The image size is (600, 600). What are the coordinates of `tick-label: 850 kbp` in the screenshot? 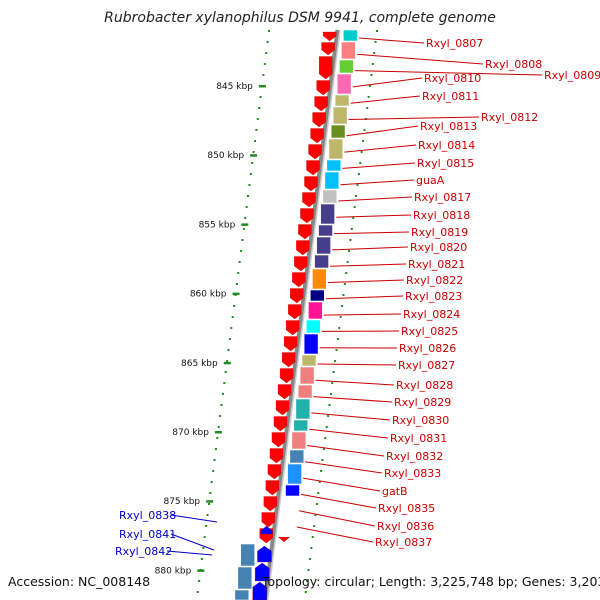 It's located at (225, 156).